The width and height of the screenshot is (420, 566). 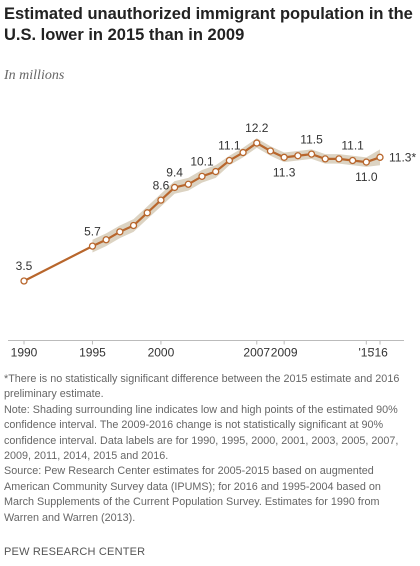 I want to click on data-label: 11.3*, so click(x=402, y=157).